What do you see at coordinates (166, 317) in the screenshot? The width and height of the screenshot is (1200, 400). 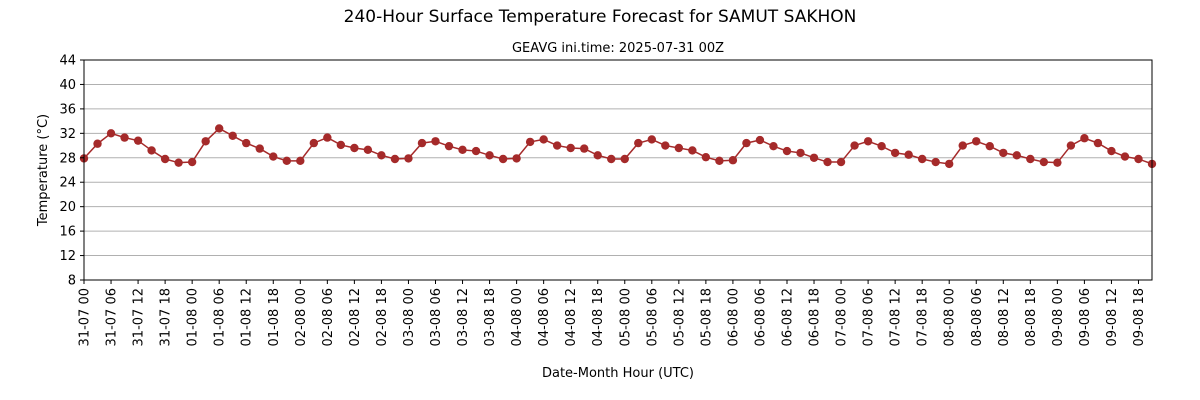 I see `x-tick-label: 31-07 18` at bounding box center [166, 317].